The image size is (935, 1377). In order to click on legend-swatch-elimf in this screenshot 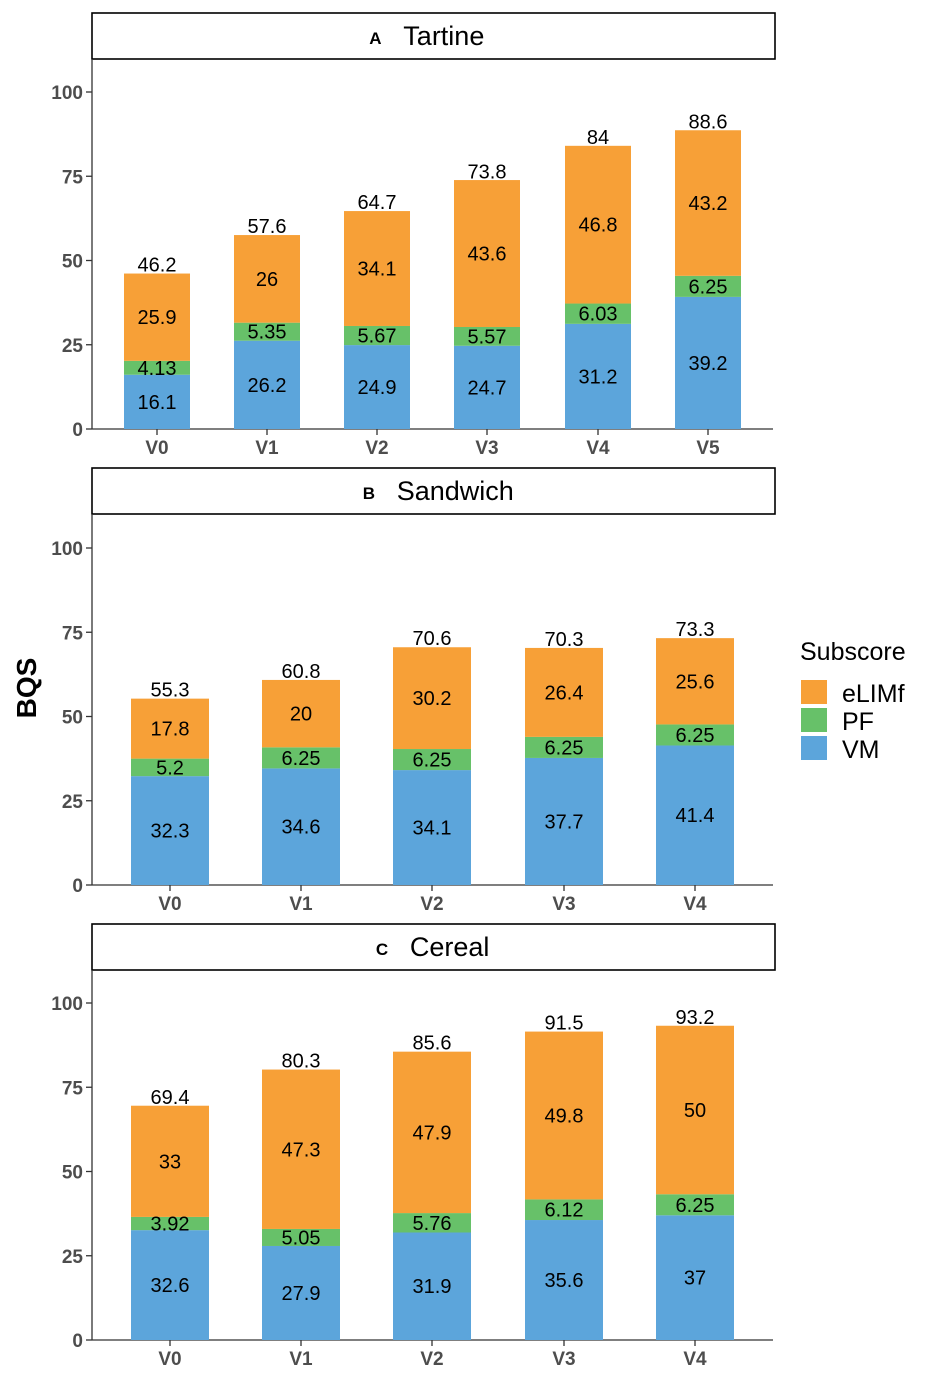, I will do `click(814, 692)`.